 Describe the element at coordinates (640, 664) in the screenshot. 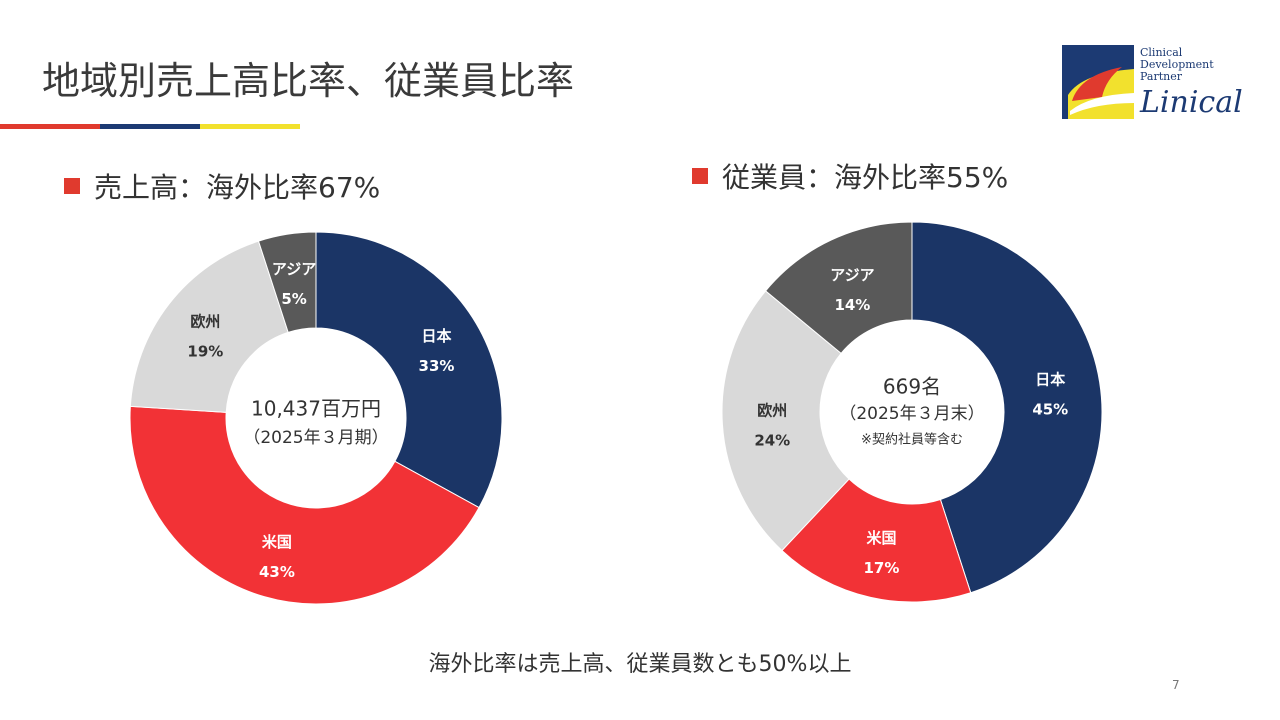

I see `footer-note: 海外比率は売上高、従業員数とも50%以上` at that location.